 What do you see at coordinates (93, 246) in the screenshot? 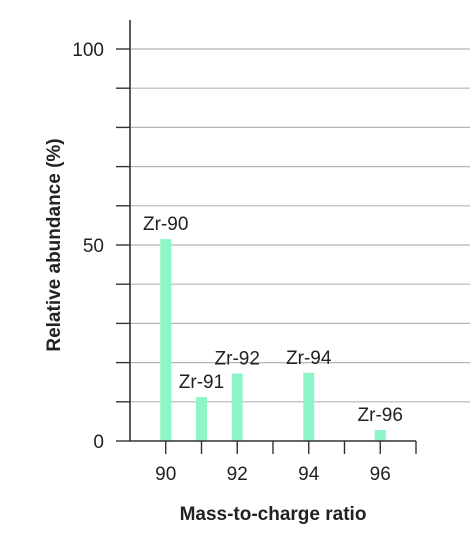
I see `y-tick-label-50: 50` at bounding box center [93, 246].